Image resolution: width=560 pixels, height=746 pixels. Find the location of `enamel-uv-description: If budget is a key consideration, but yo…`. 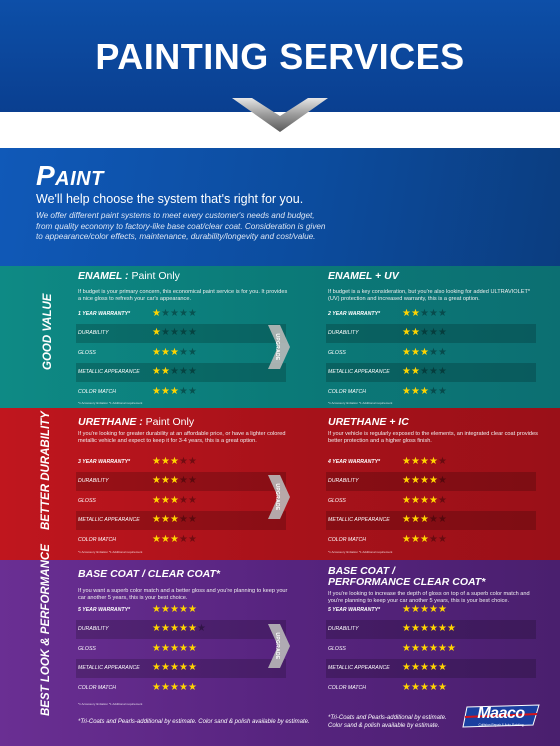

enamel-uv-description: If budget is a key consideration, but yo… is located at coordinates (429, 295).